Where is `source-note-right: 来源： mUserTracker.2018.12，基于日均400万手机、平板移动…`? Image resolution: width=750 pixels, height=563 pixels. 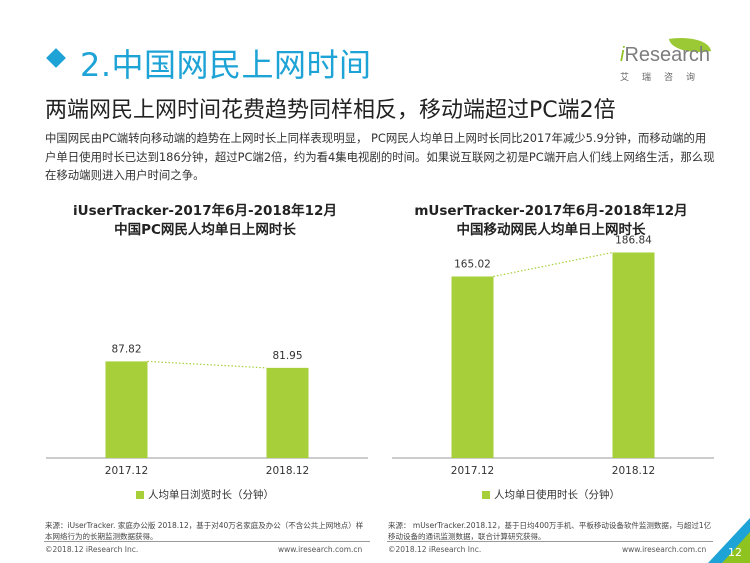 source-note-right: 来源： mUserTracker.2018.12，基于日均400万手机、平板移动… is located at coordinates (550, 531).